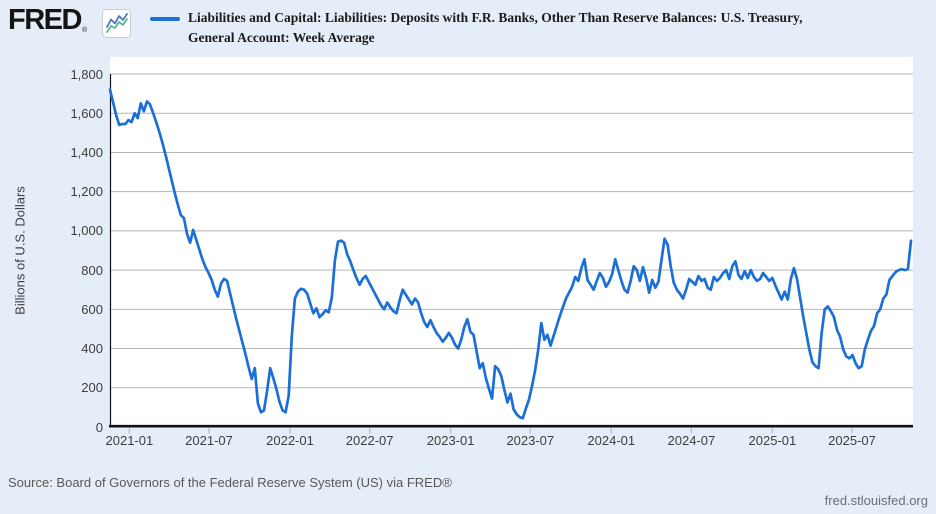 This screenshot has height=514, width=936. What do you see at coordinates (129, 440) in the screenshot?
I see `x-tick-label: 2021-01` at bounding box center [129, 440].